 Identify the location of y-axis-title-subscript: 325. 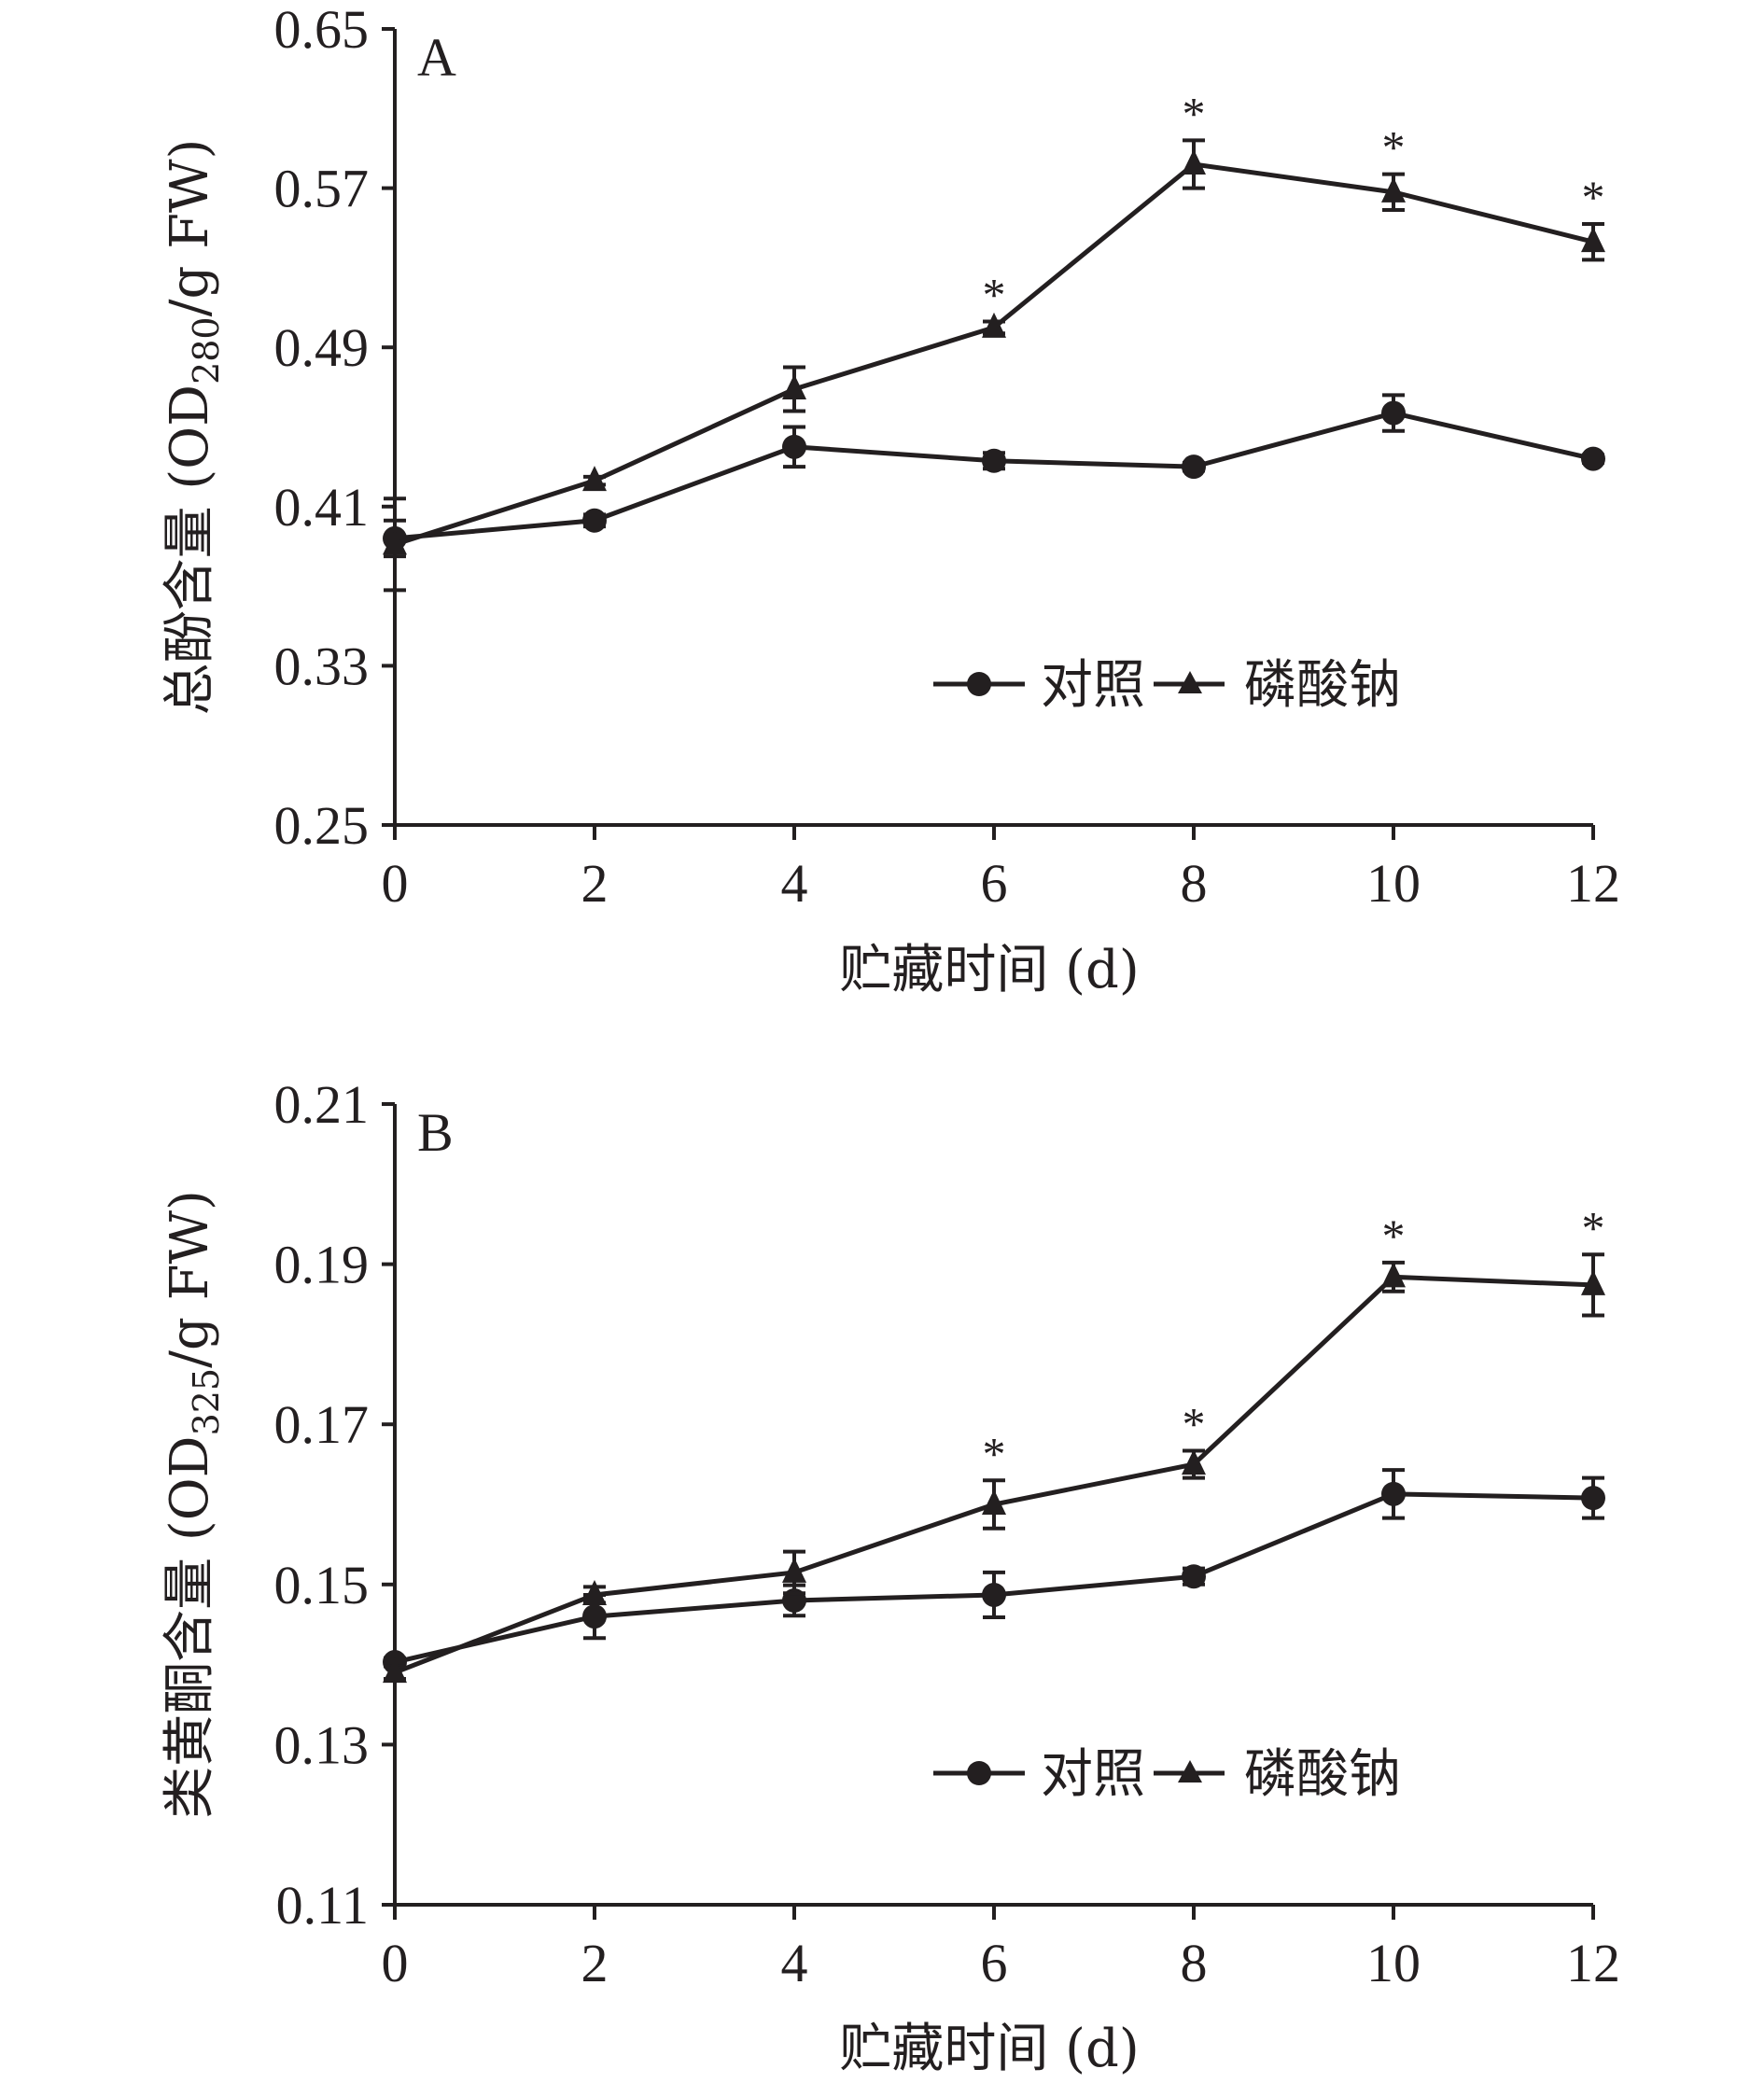
(206, 1402).